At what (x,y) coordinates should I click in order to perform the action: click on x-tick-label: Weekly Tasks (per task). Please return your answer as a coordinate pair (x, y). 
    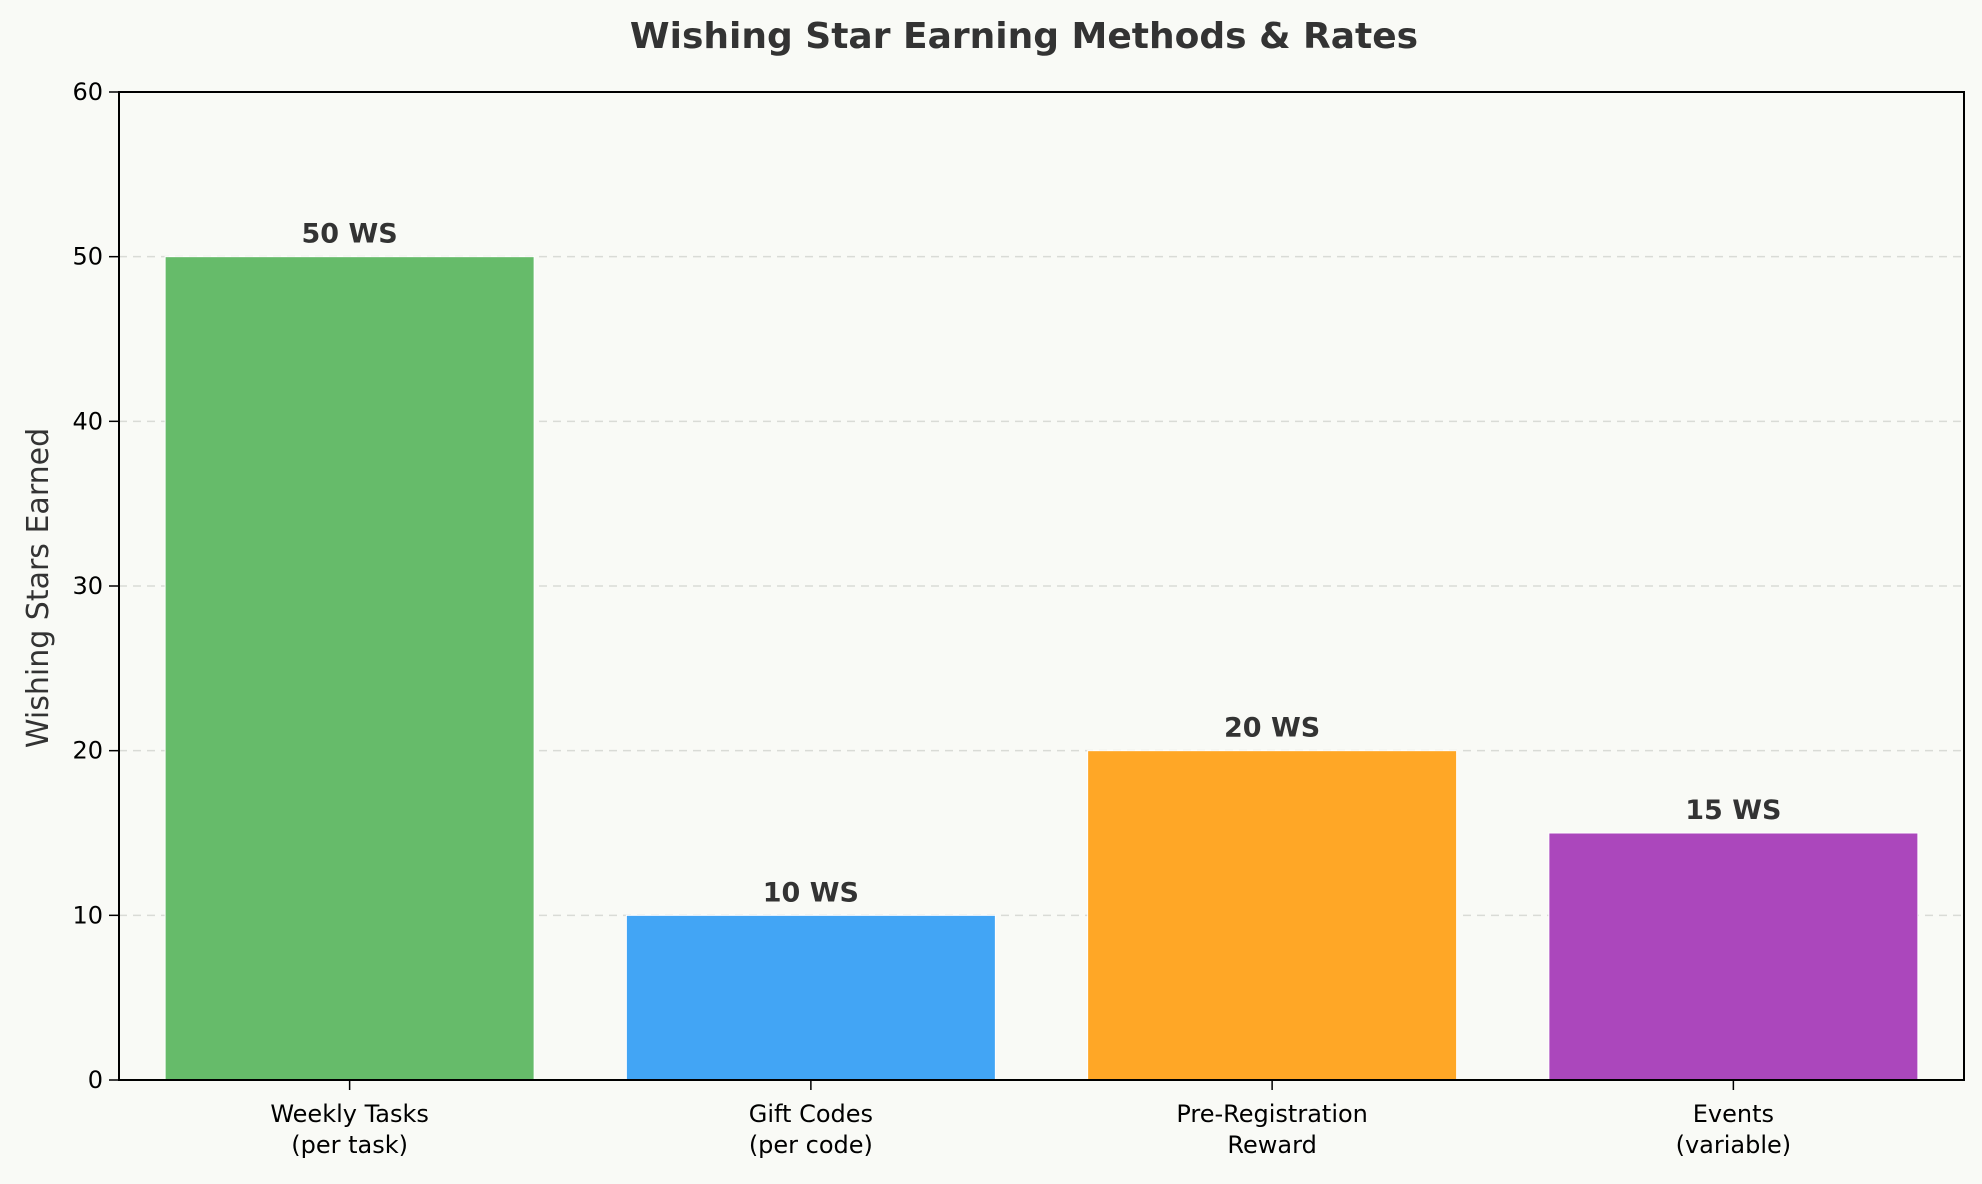
    Looking at the image, I should click on (349, 1129).